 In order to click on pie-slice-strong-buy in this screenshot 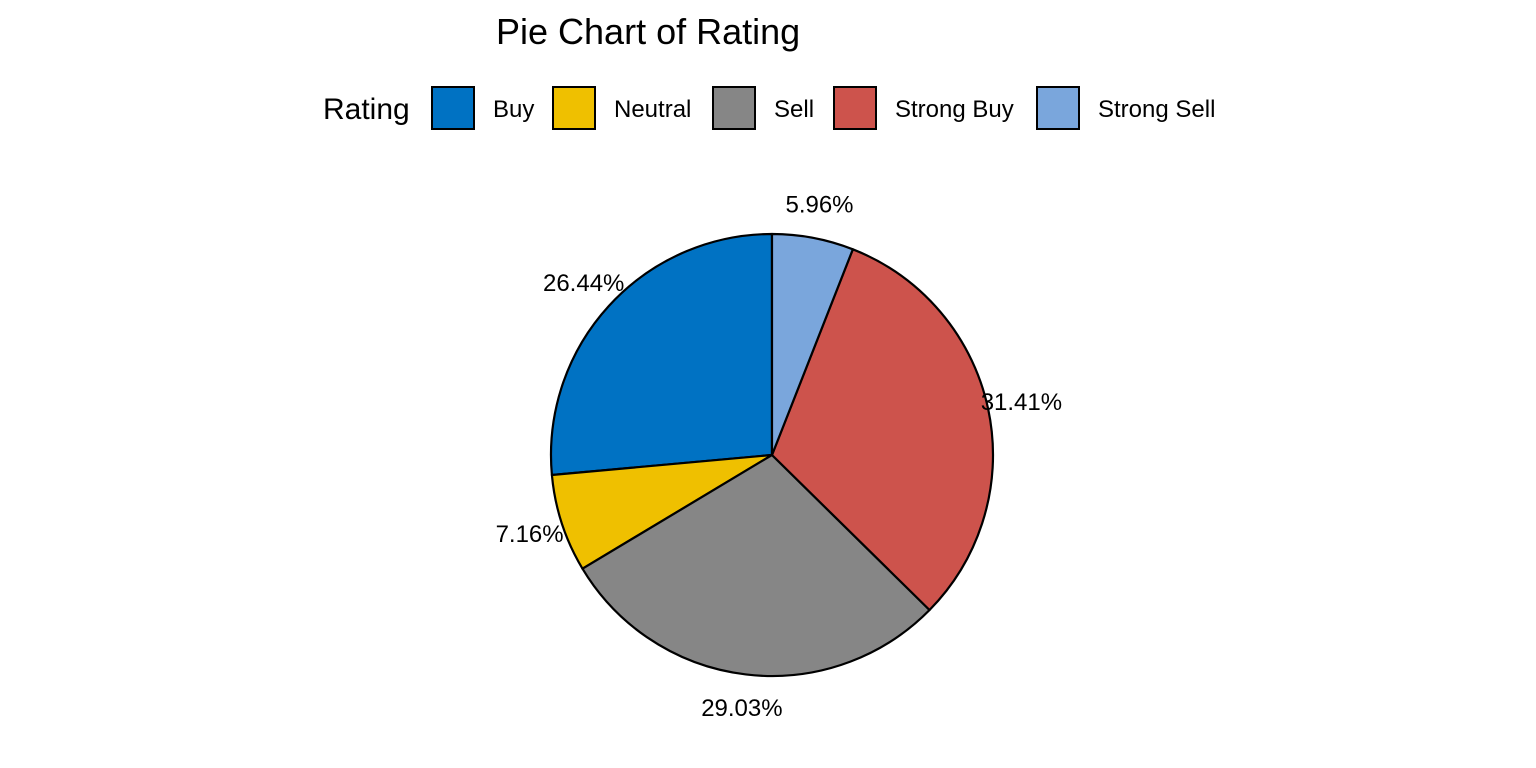, I will do `click(882, 430)`.